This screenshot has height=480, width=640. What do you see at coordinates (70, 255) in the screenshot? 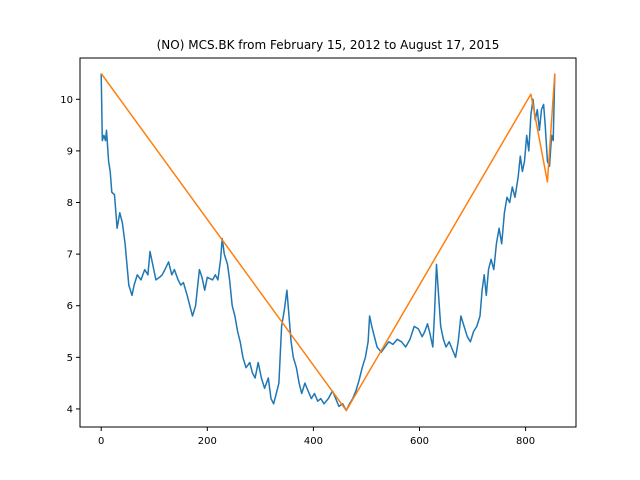
I see `y-tick-label: 7` at bounding box center [70, 255].